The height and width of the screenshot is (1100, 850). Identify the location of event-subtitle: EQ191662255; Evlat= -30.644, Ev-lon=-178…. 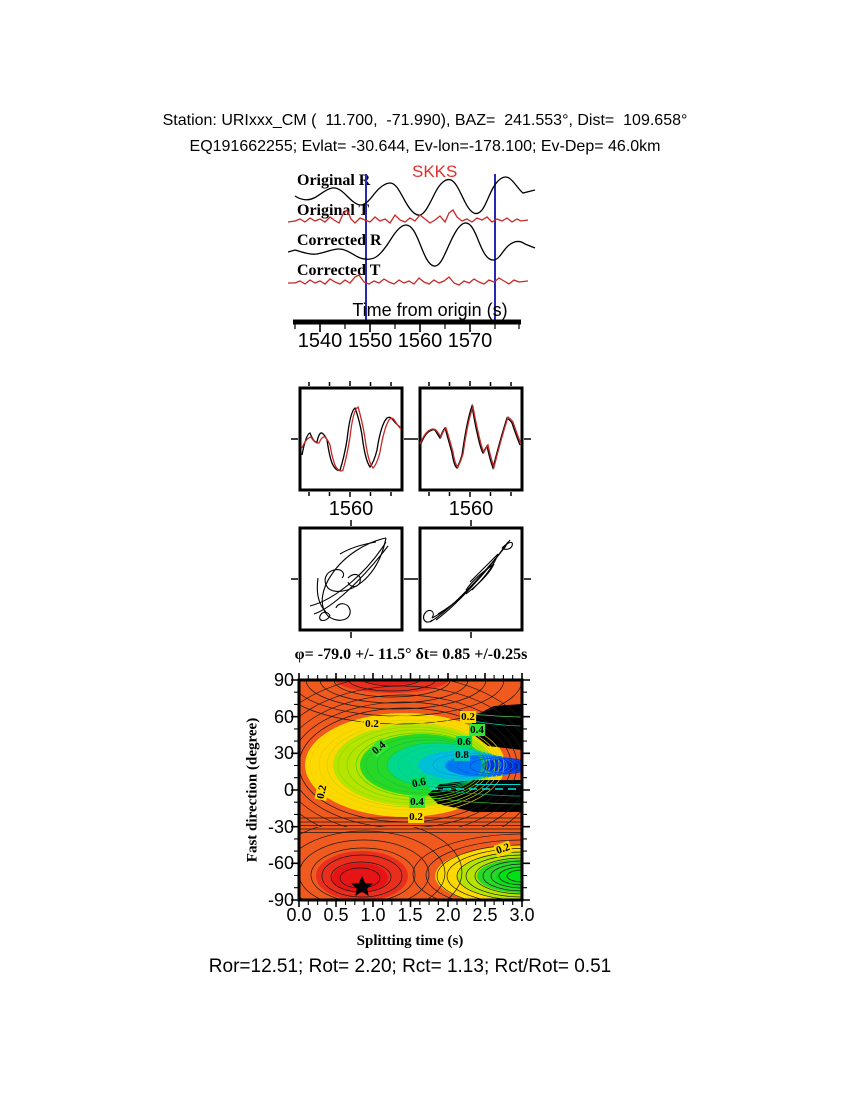
(425, 146).